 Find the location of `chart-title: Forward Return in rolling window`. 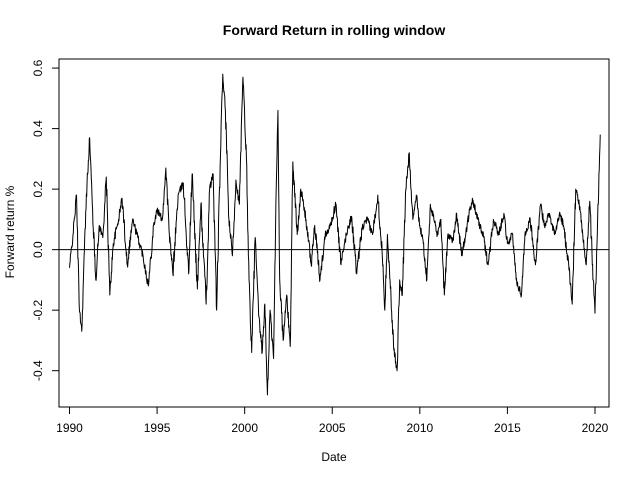

chart-title: Forward Return in rolling window is located at coordinates (334, 30).